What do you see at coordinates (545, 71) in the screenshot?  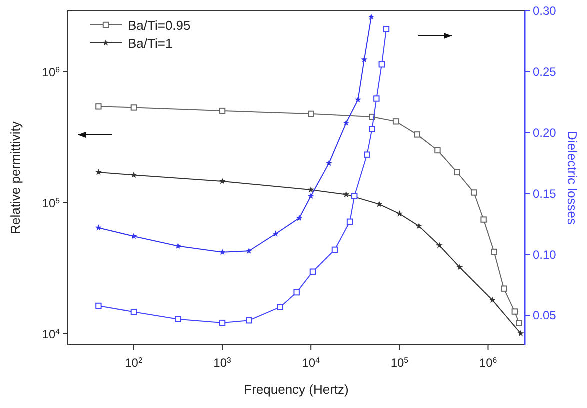 I see `y2-tick-label: 0.25` at bounding box center [545, 71].